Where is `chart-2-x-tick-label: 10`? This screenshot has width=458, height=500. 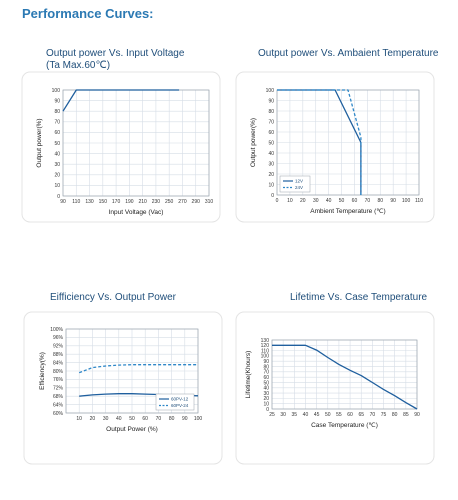 chart-2-x-tick-label: 10 is located at coordinates (290, 201).